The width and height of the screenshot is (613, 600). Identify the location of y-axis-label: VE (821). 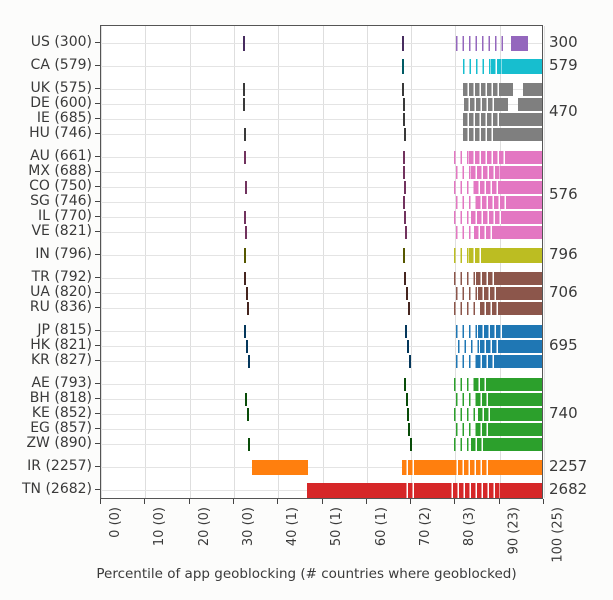
(61, 231).